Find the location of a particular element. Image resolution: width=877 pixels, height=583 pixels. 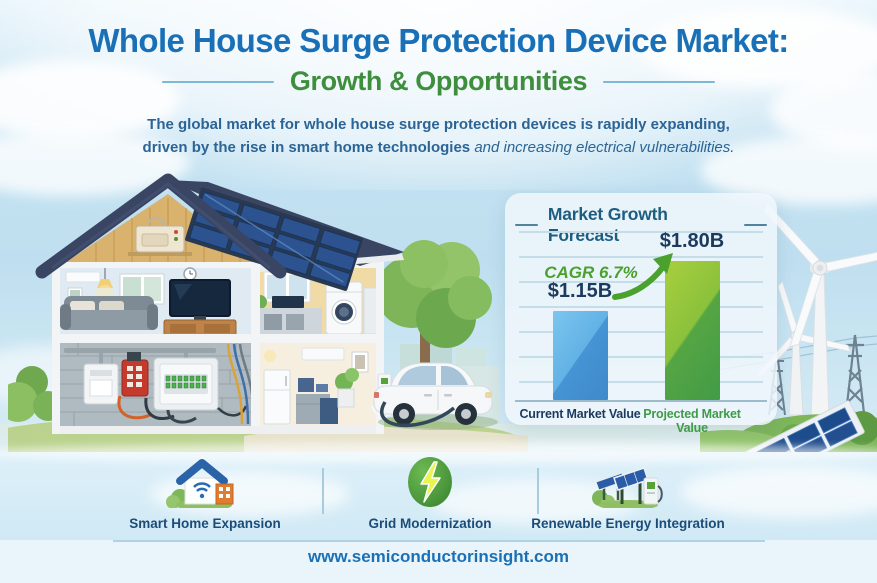

footer-band is located at coordinates (438, 561).